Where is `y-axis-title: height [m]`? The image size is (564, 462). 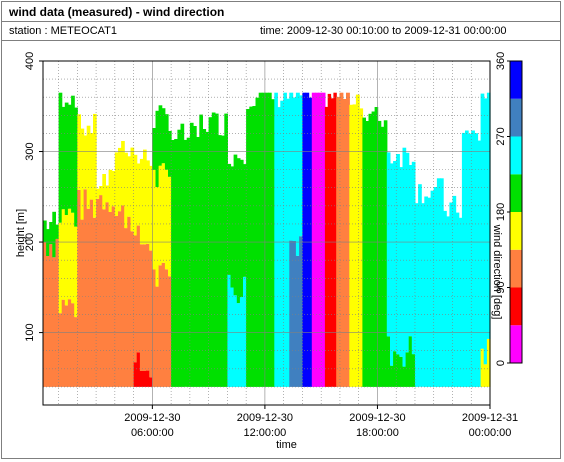
y-axis-title: height [m] is located at coordinates (21, 233).